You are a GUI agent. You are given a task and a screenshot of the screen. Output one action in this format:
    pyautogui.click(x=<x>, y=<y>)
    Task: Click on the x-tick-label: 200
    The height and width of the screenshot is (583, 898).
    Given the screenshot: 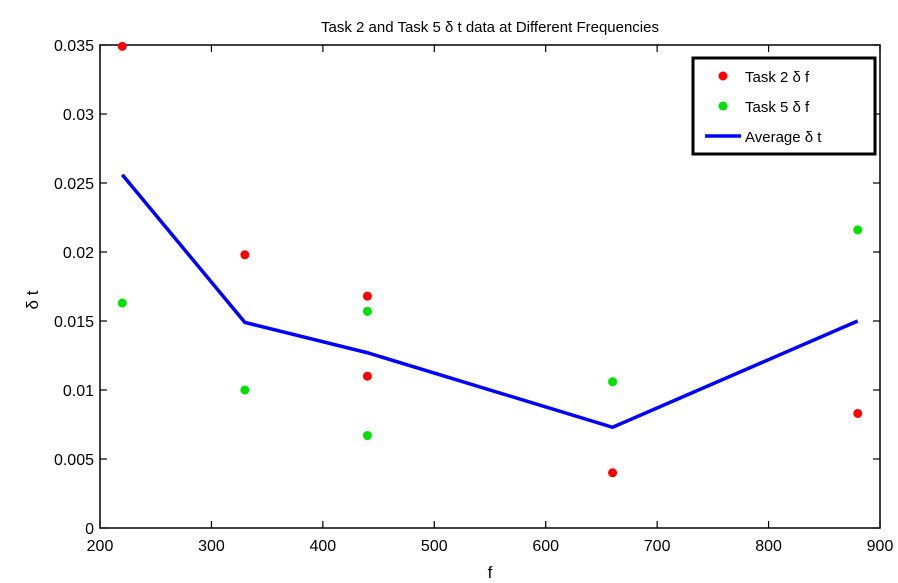 What is the action you would take?
    pyautogui.click(x=100, y=546)
    